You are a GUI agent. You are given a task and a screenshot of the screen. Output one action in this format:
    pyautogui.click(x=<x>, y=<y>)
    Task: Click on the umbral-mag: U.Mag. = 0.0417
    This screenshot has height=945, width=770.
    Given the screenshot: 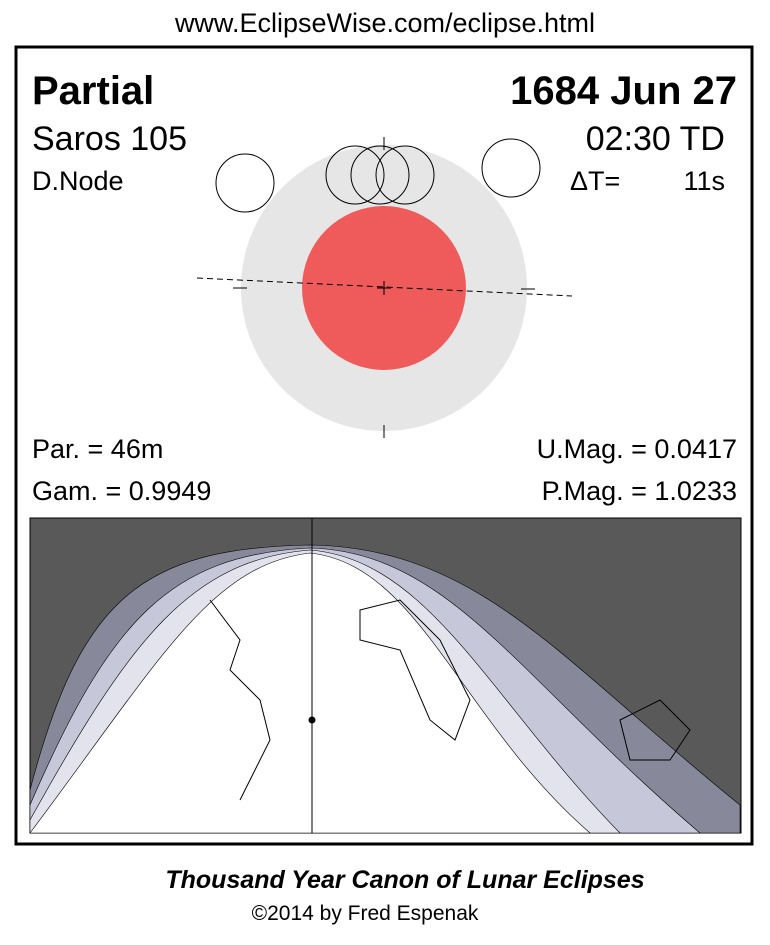 What is the action you would take?
    pyautogui.click(x=637, y=449)
    